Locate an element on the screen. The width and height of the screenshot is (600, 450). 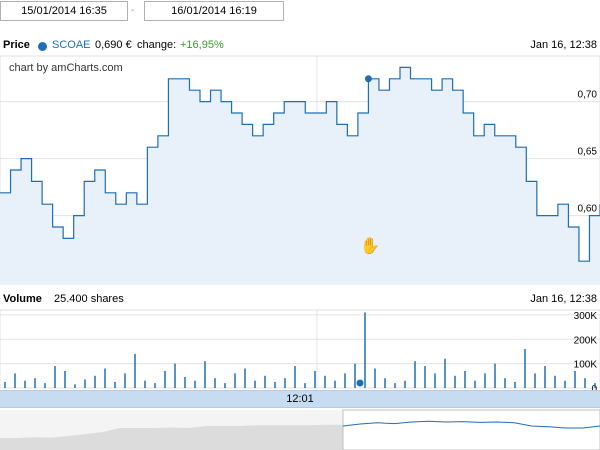
volume-tick-label: 100K is located at coordinates (586, 365).